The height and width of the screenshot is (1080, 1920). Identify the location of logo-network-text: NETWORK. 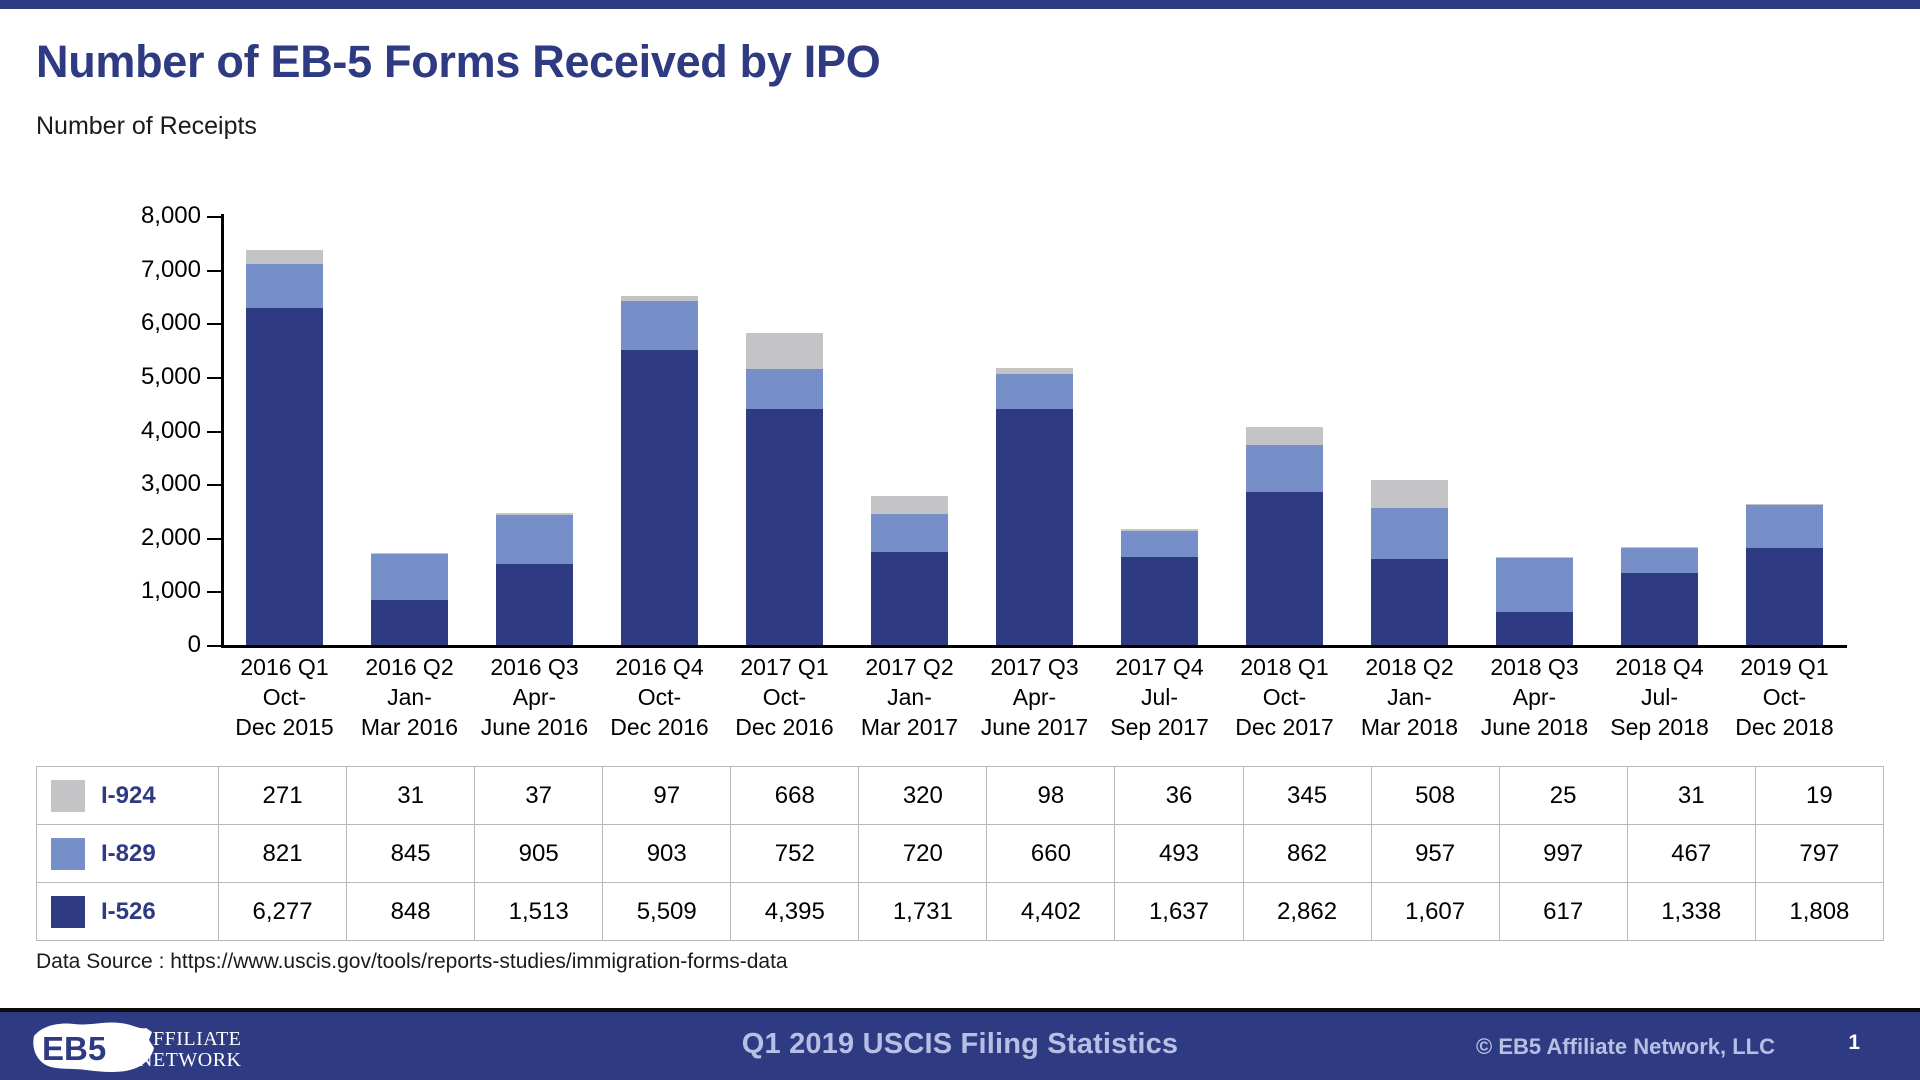
(190, 1060).